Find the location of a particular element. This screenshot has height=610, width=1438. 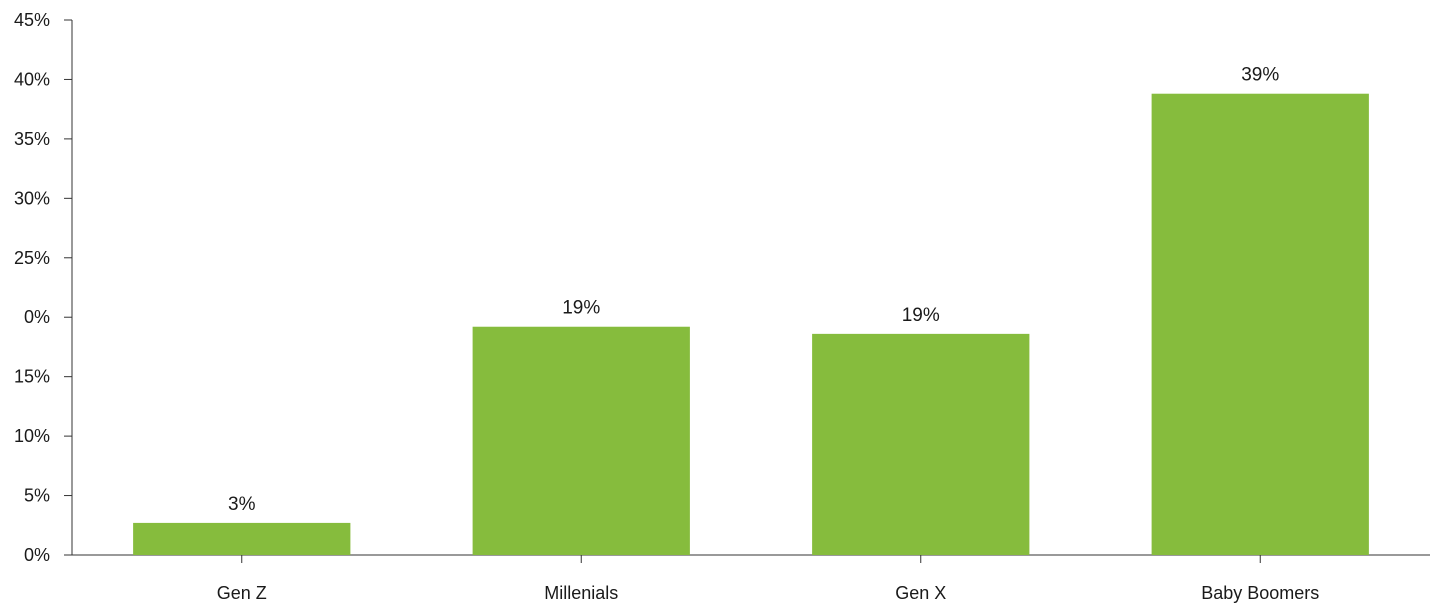

y-tick-label: 25% is located at coordinates (32, 258).